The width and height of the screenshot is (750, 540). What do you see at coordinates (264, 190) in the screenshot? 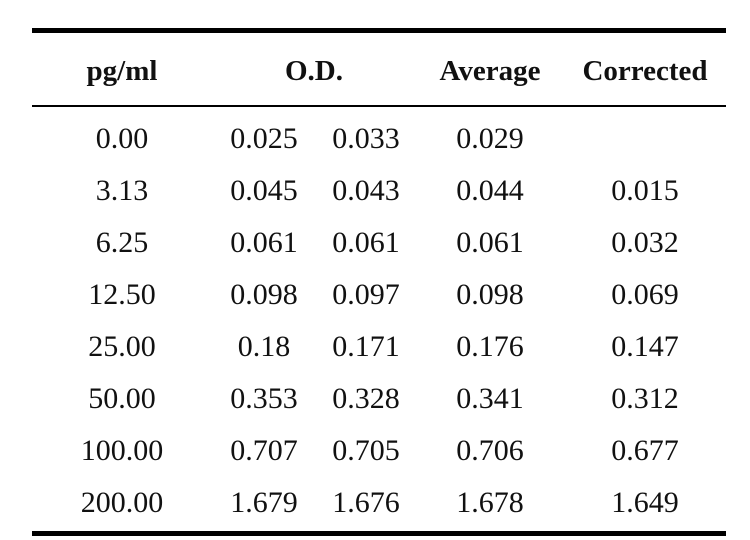
I see `cell-od1: 0.045` at bounding box center [264, 190].